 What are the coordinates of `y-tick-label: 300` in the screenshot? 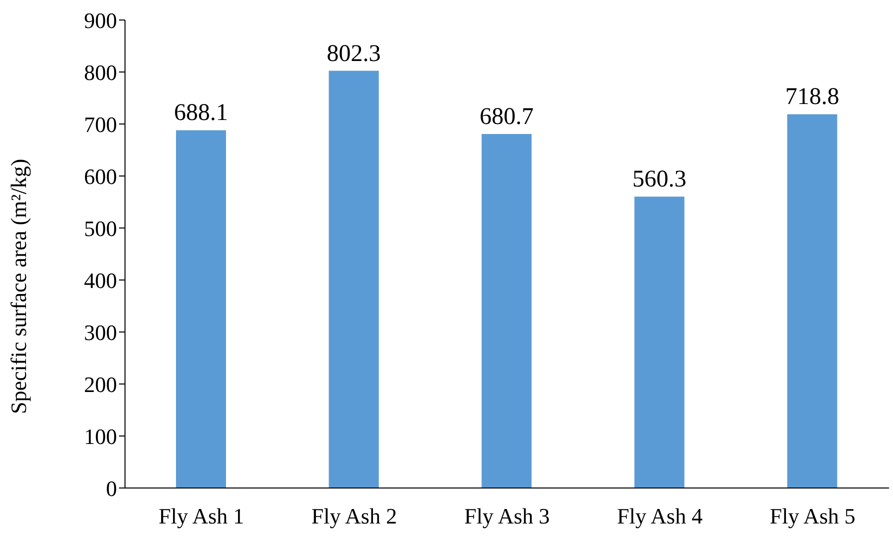 It's located at (100, 332).